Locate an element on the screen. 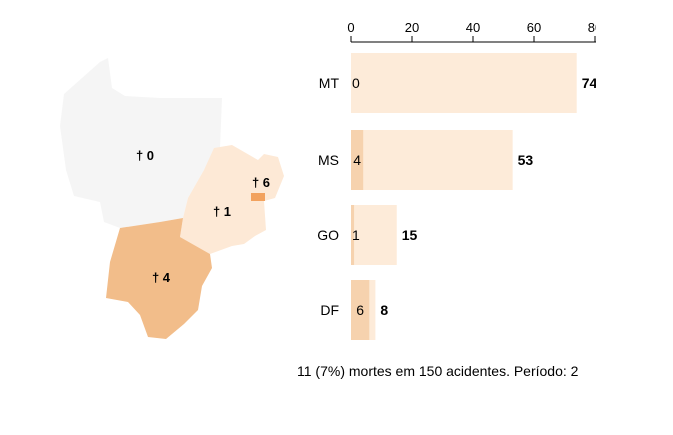  state-mt is located at coordinates (141, 143).